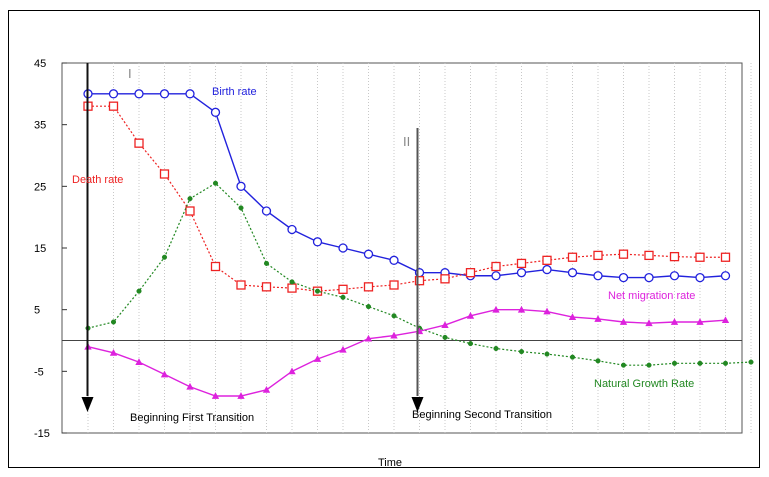 The width and height of the screenshot is (769, 477). Describe the element at coordinates (40, 249) in the screenshot. I see `y-tick-label: 15` at that location.